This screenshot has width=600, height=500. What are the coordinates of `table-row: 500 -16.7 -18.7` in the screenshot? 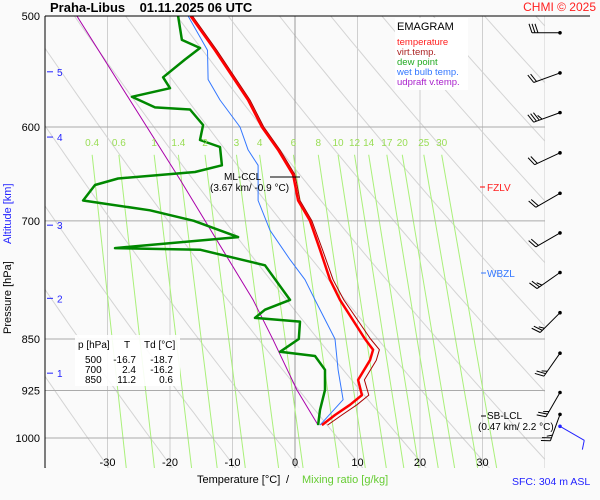 It's located at (129, 360).